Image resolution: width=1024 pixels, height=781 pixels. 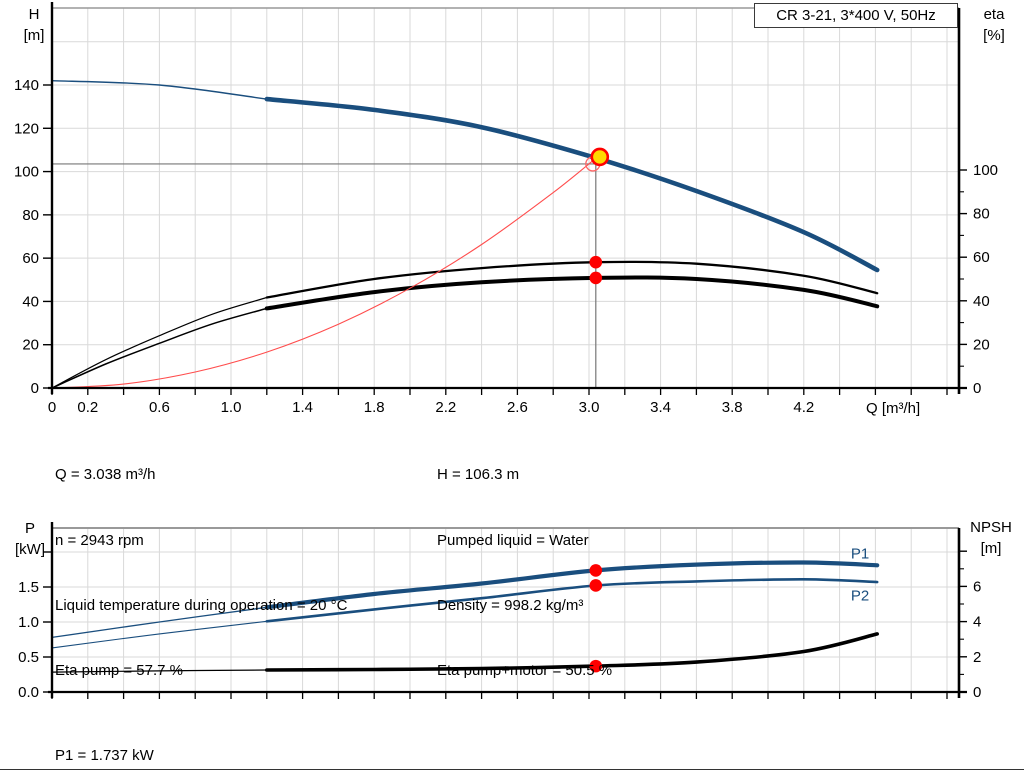 I want to click on x-tick-label: 2.2, so click(x=445, y=407).